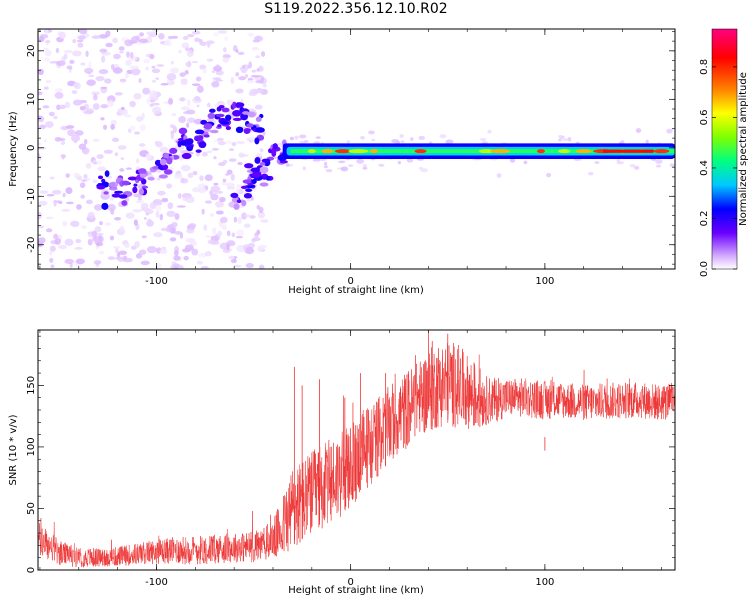  What do you see at coordinates (349, 281) in the screenshot?
I see `spectrogram-x-tick-labels: -100 0 100` at bounding box center [349, 281].